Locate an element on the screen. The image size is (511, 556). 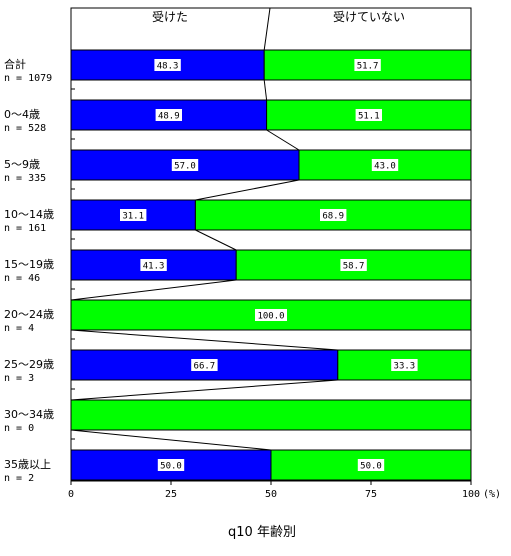
category-label: 5～9歳 is located at coordinates (22, 164).